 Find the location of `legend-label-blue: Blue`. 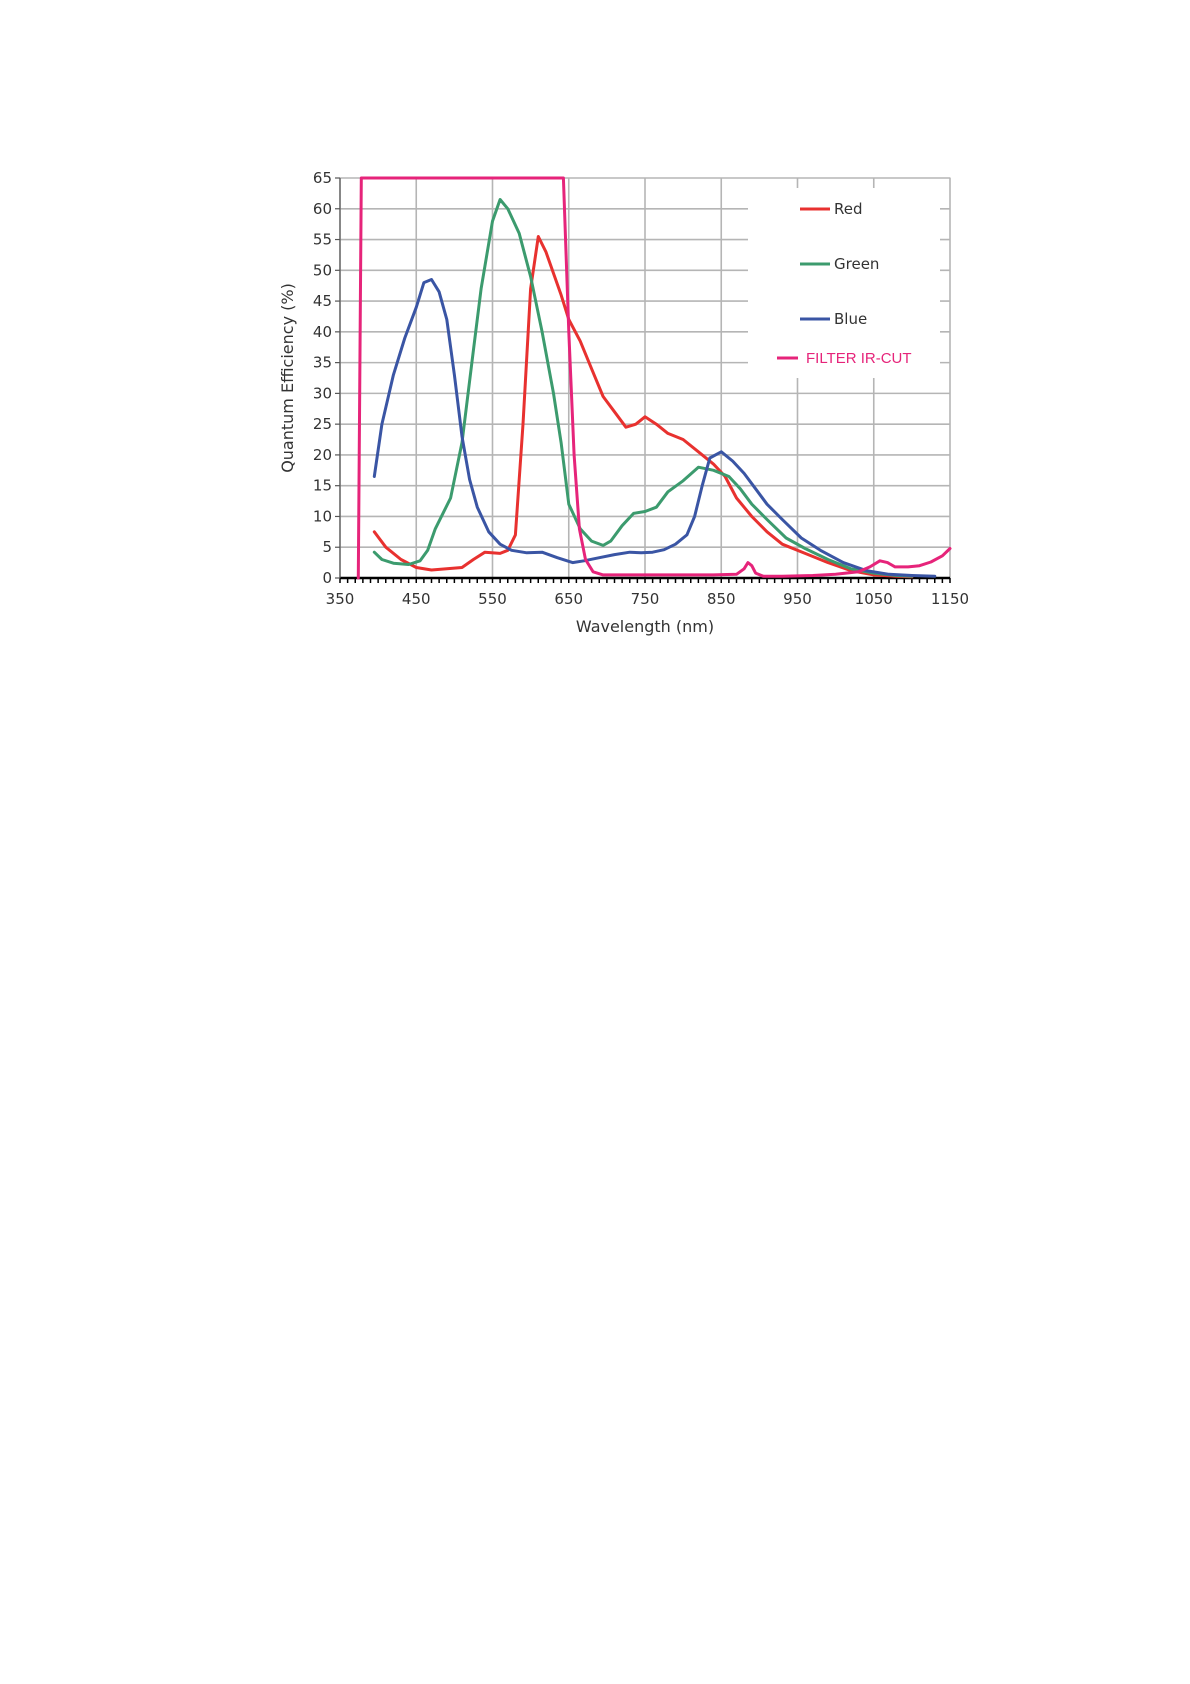

legend-label-blue: Blue is located at coordinates (850, 319).